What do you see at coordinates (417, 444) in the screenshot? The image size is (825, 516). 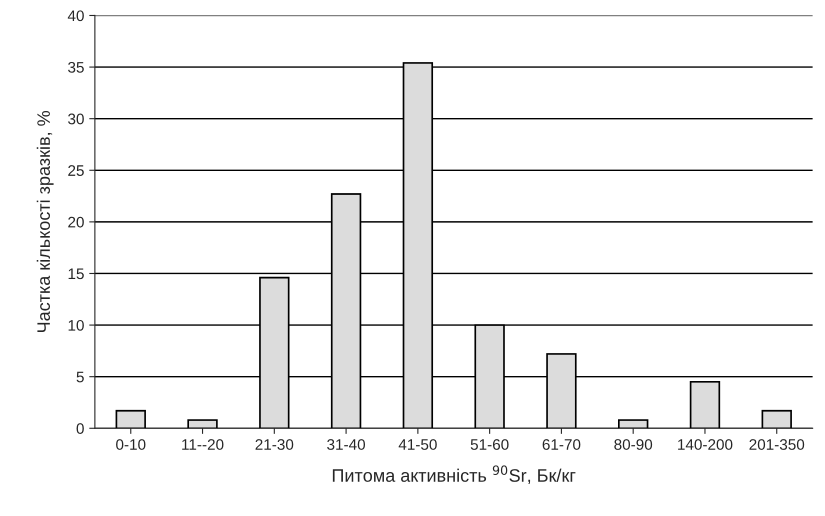 I see `x-tick-label: 41-50` at bounding box center [417, 444].